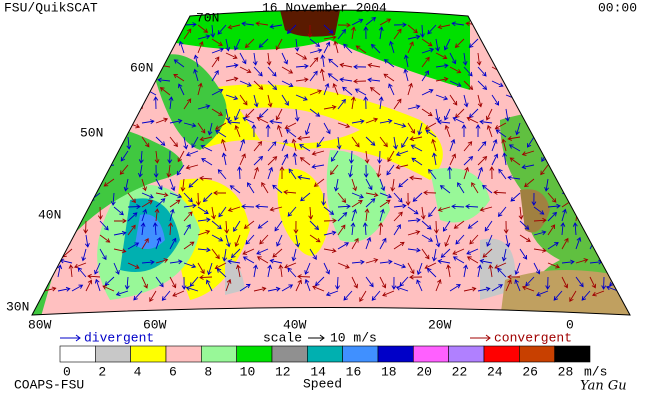 The height and width of the screenshot is (400, 650). What do you see at coordinates (535, 211) in the screenshot?
I see `land` at bounding box center [535, 211].